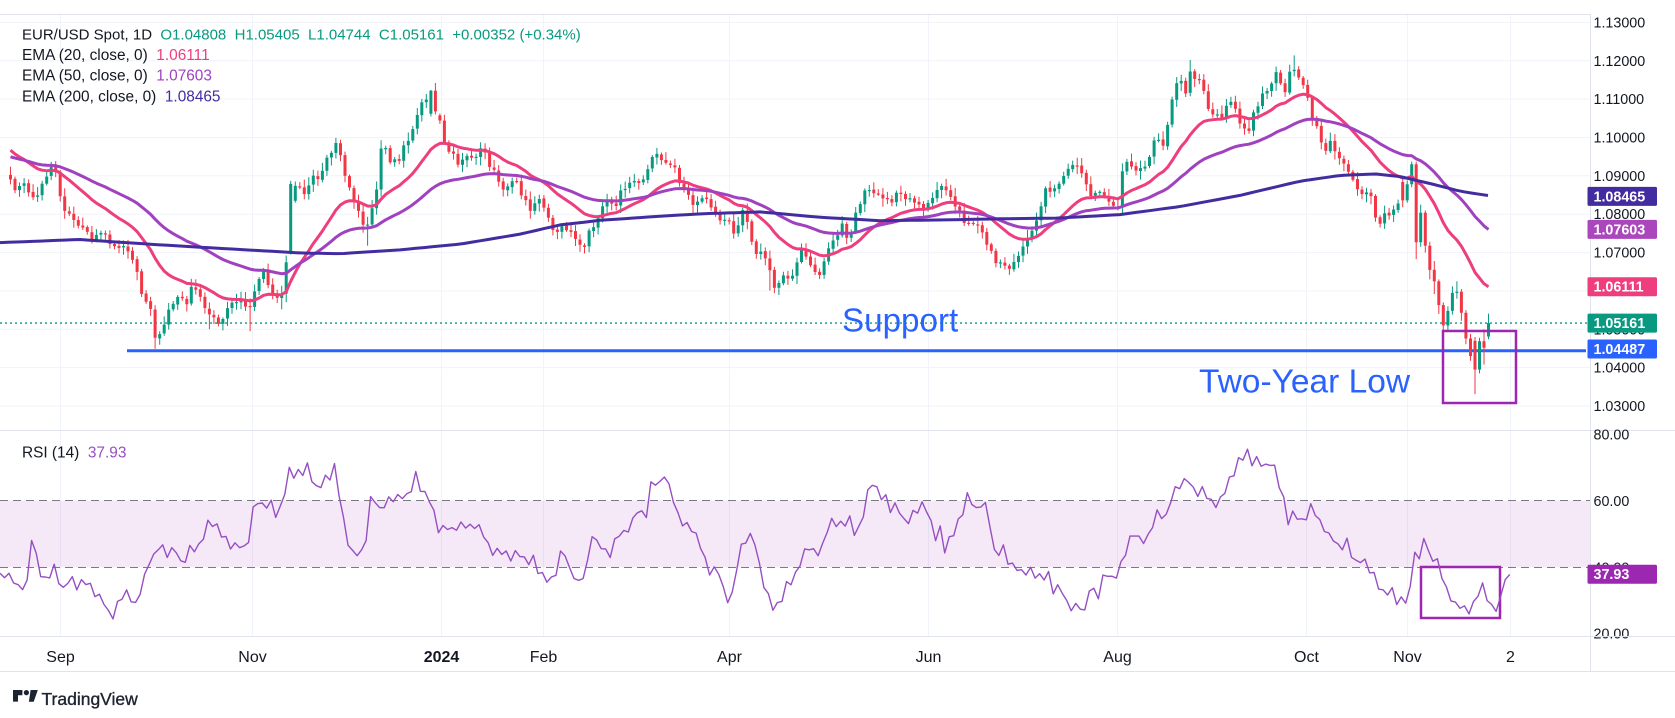 The width and height of the screenshot is (1675, 718). What do you see at coordinates (1306, 657) in the screenshot?
I see `svg-text: Oct` at bounding box center [1306, 657].